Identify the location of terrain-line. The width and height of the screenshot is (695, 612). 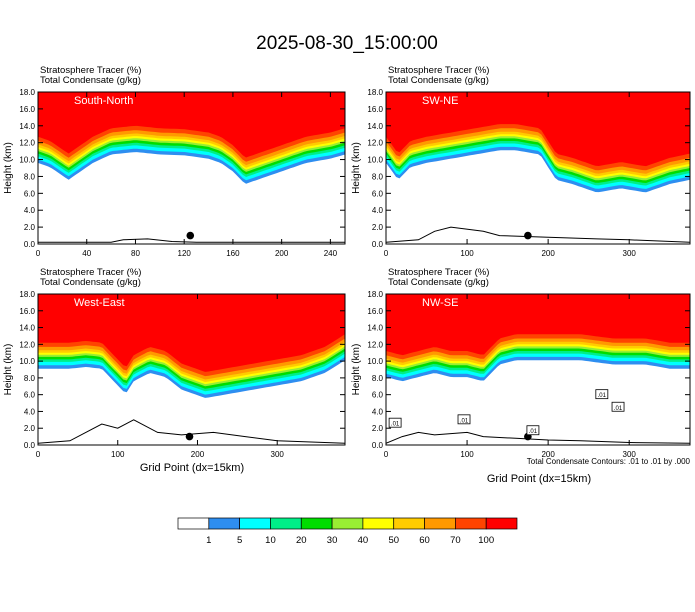
(538, 437).